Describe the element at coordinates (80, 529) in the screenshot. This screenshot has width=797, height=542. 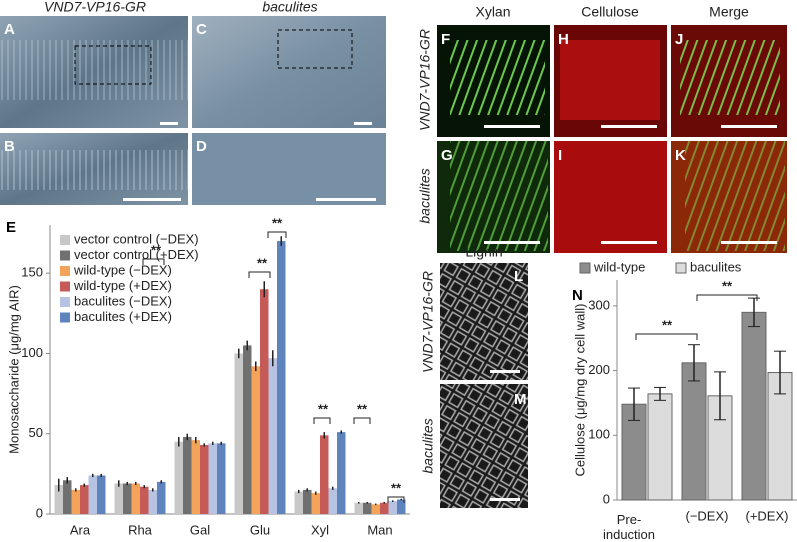
I see `x-tick-label: Ara` at that location.